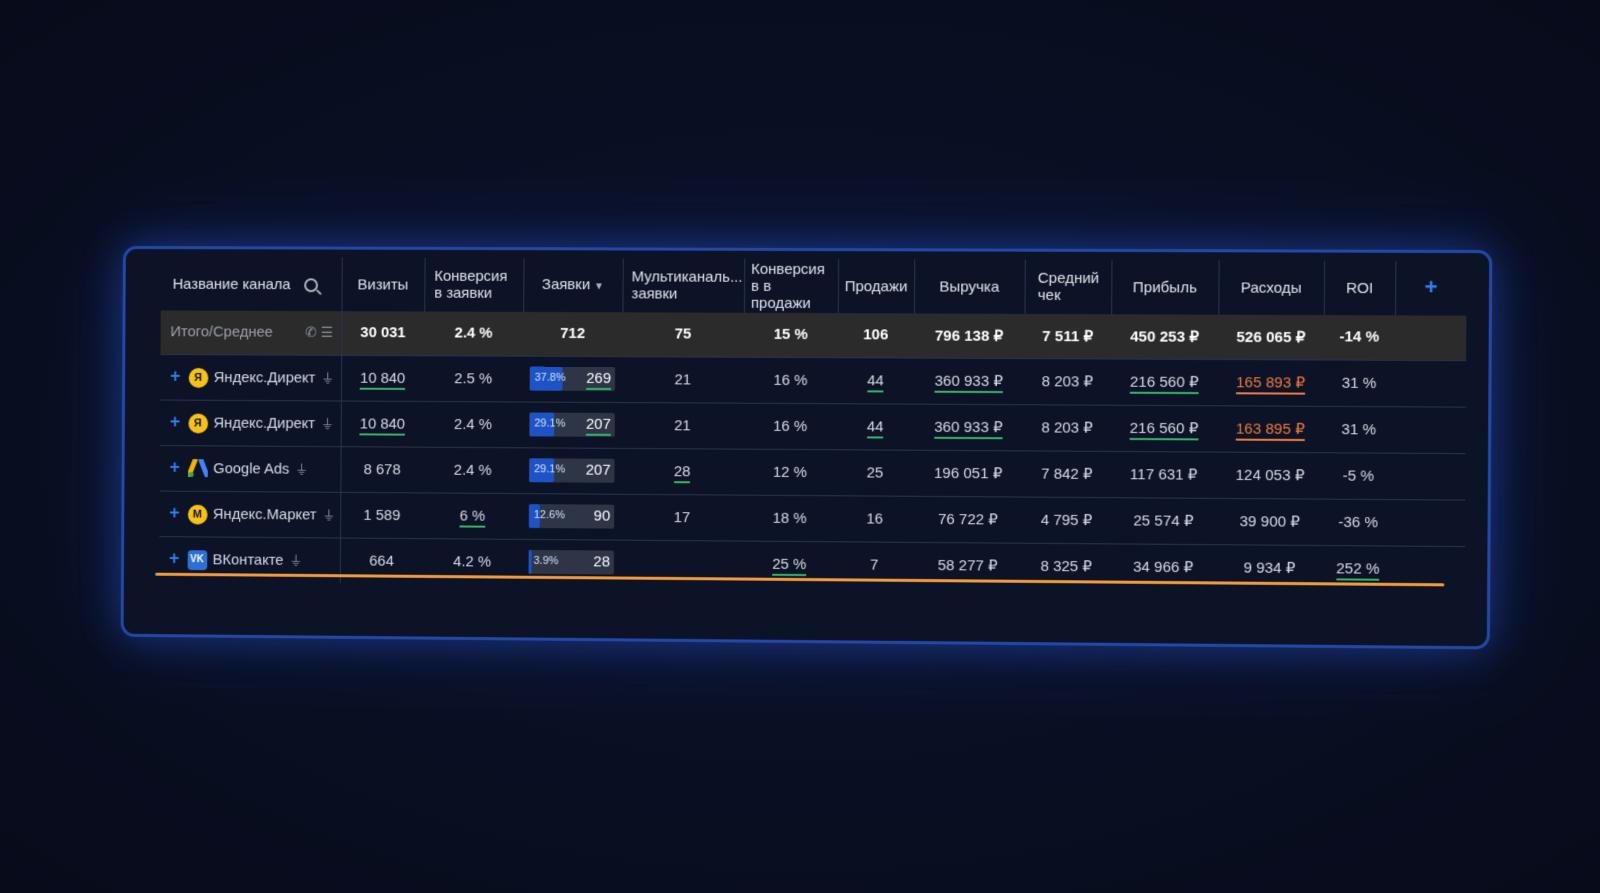  Describe the element at coordinates (683, 285) in the screenshot. I see `column-header-multichannel: Мультиканаль... заявки` at that location.